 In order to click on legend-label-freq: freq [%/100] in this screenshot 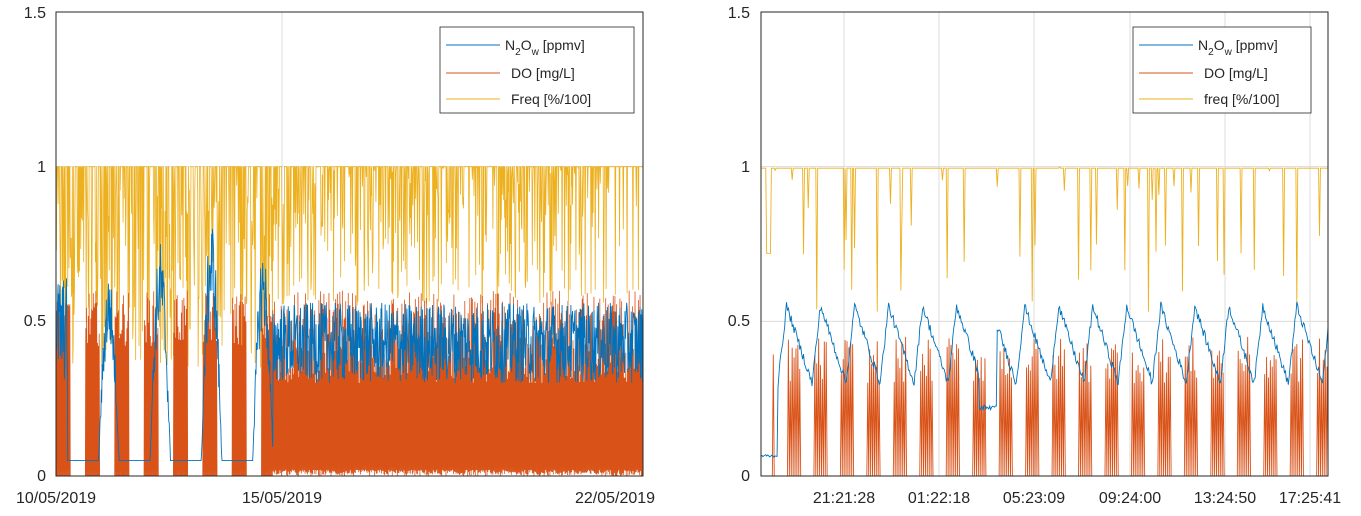, I will do `click(1242, 99)`.